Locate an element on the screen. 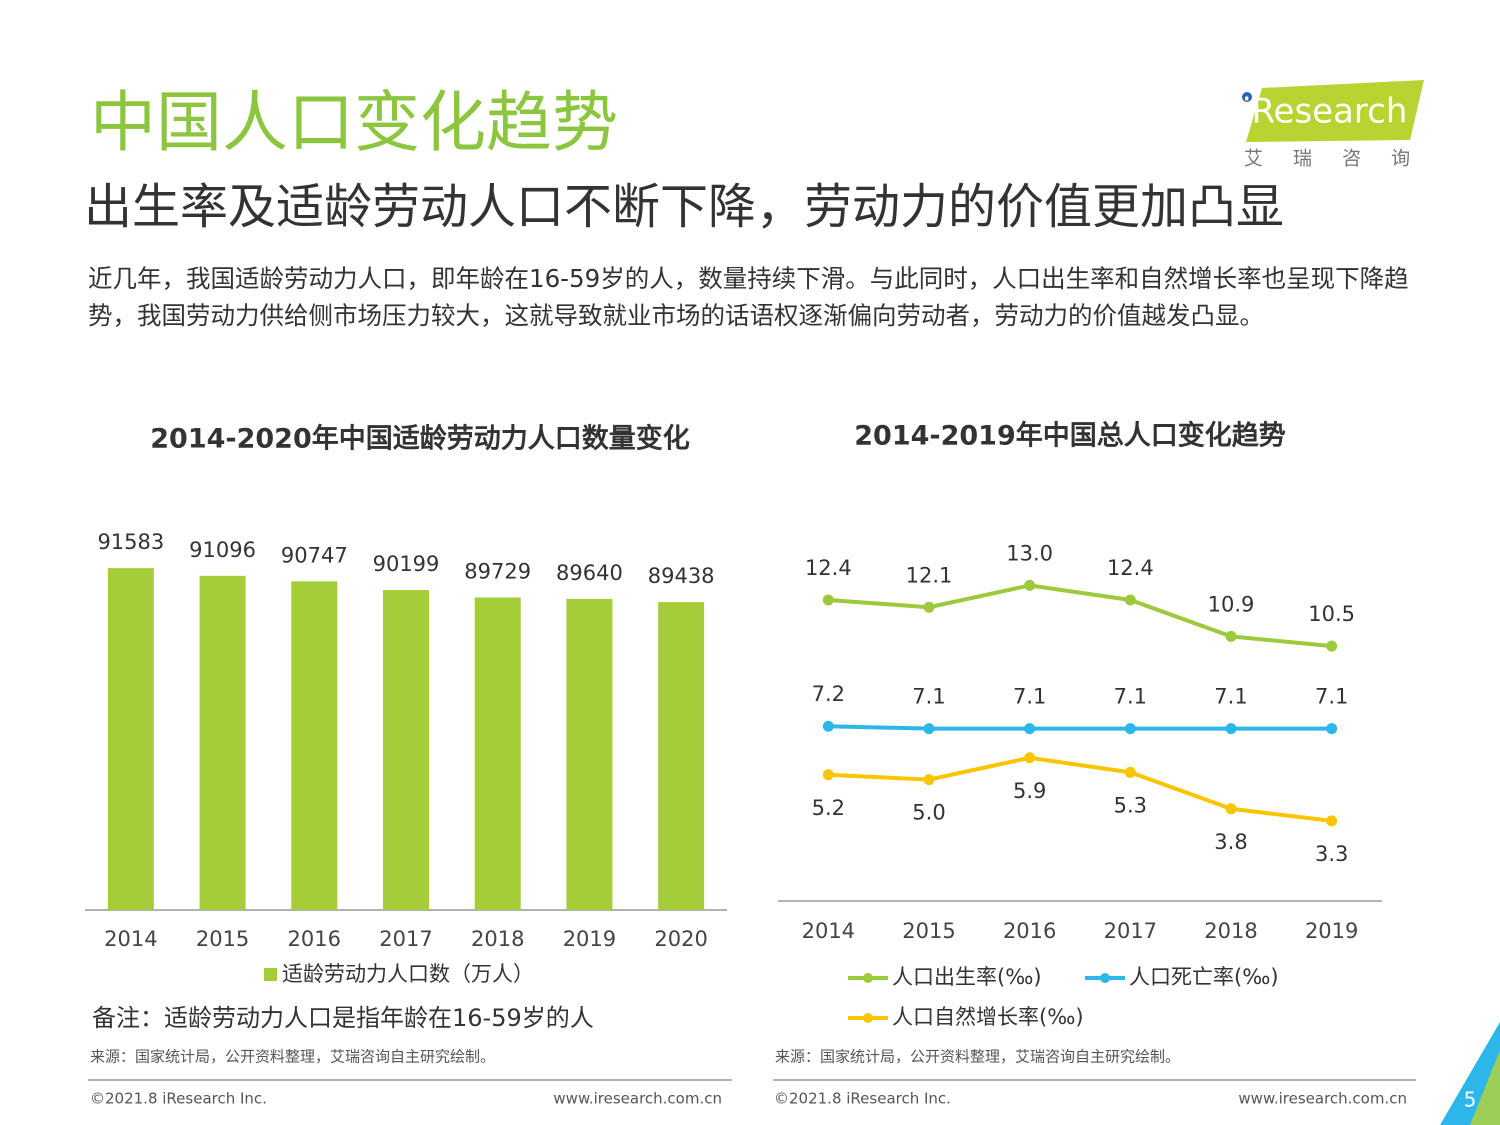 This screenshot has height=1125, width=1500. value-label: 91583 is located at coordinates (130, 542).